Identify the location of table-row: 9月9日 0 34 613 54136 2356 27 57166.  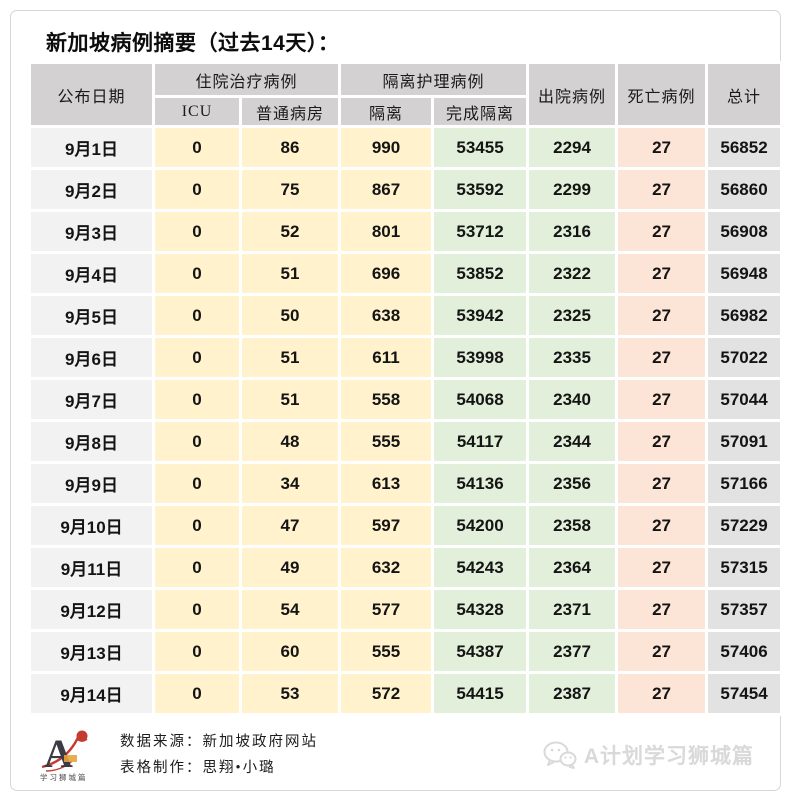
(406, 483).